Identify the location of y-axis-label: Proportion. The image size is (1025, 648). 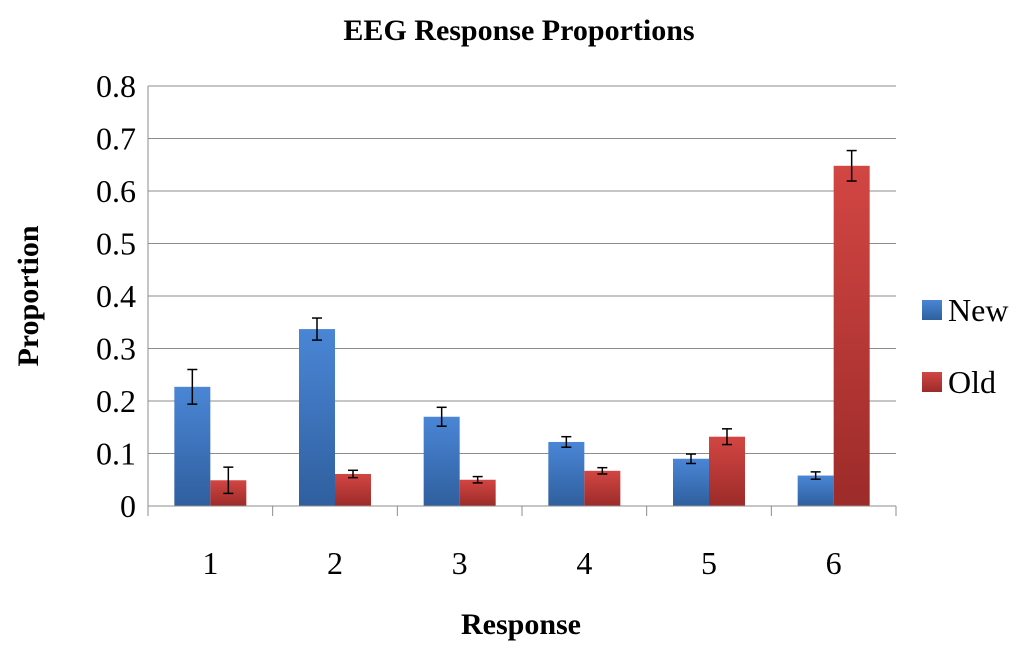
(28, 295).